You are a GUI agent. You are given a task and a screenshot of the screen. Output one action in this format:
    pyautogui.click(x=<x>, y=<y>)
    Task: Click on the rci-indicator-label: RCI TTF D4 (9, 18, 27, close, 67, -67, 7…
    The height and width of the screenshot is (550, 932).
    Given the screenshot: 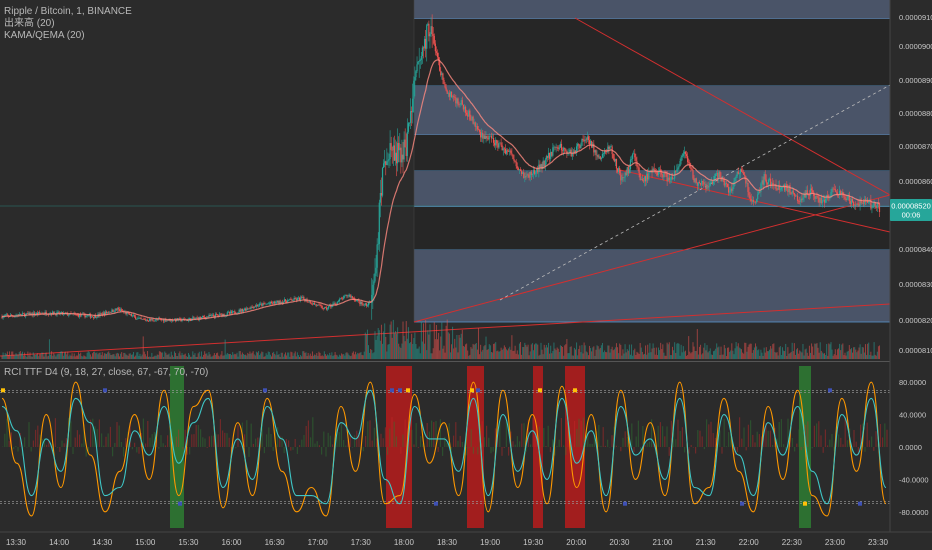 What is the action you would take?
    pyautogui.click(x=106, y=372)
    